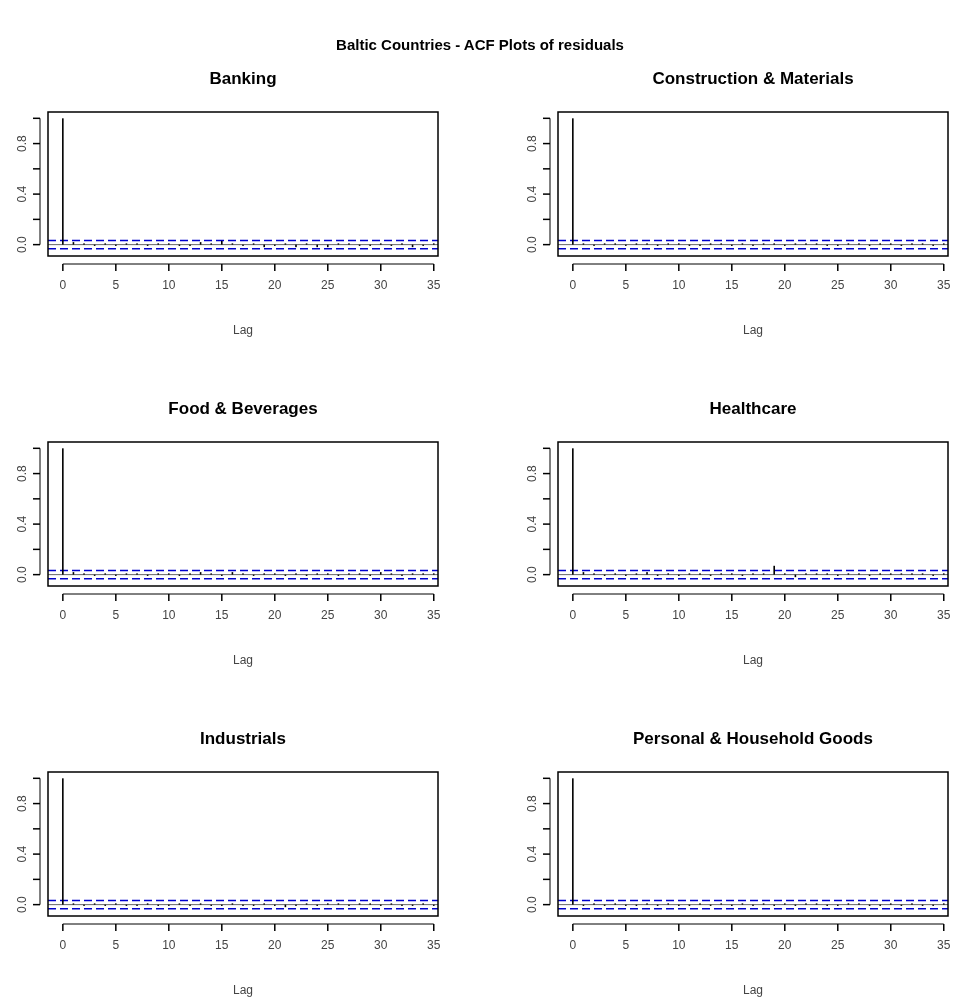 The height and width of the screenshot is (1004, 959). What do you see at coordinates (753, 738) in the screenshot?
I see `chart-title: Personal & Household Goods` at bounding box center [753, 738].